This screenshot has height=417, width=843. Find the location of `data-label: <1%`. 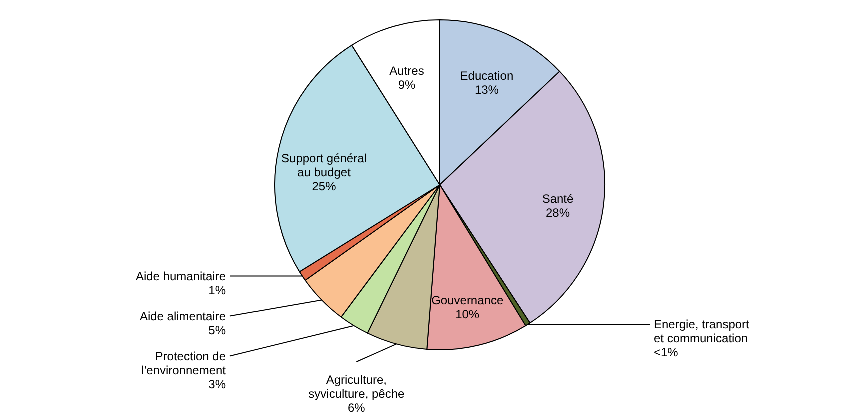

data-label: <1% is located at coordinates (666, 353).